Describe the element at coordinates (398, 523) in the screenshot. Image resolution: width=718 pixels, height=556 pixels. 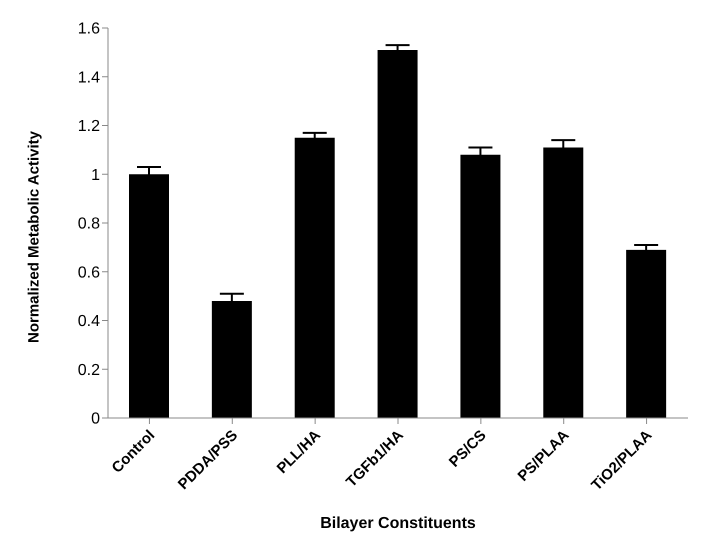
I see `x-axis-title: Bilayer Constituents` at that location.